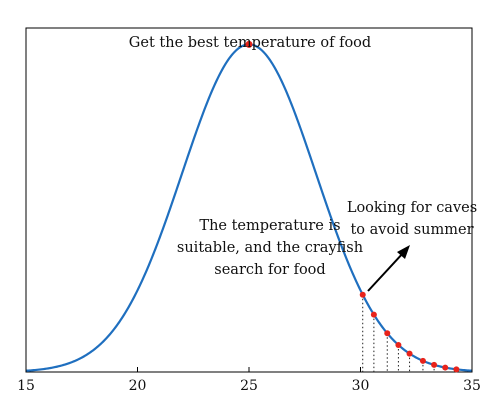  What do you see at coordinates (386, 271) in the screenshot?
I see `annotation-arrow` at bounding box center [386, 271].